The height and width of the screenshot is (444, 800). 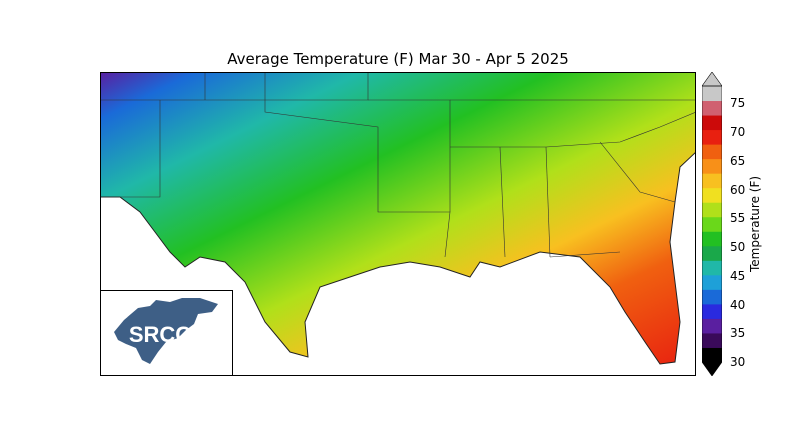 I want to click on colorbar, so click(x=712, y=224).